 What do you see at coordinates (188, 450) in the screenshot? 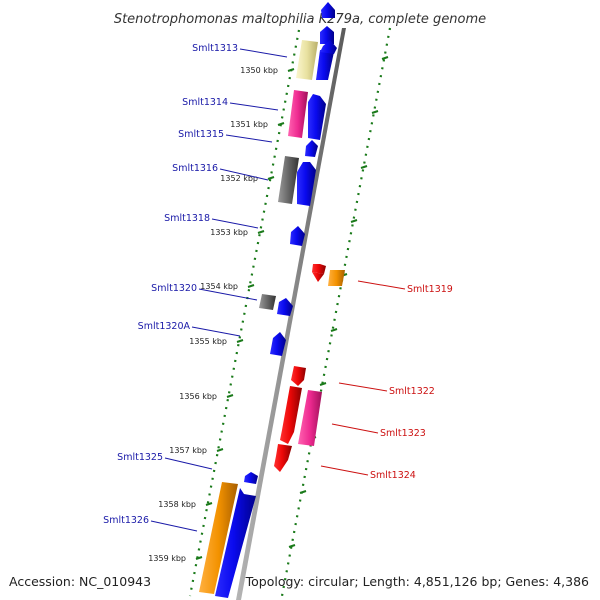
I see `kbp-label: 1357 kbp` at bounding box center [188, 450].